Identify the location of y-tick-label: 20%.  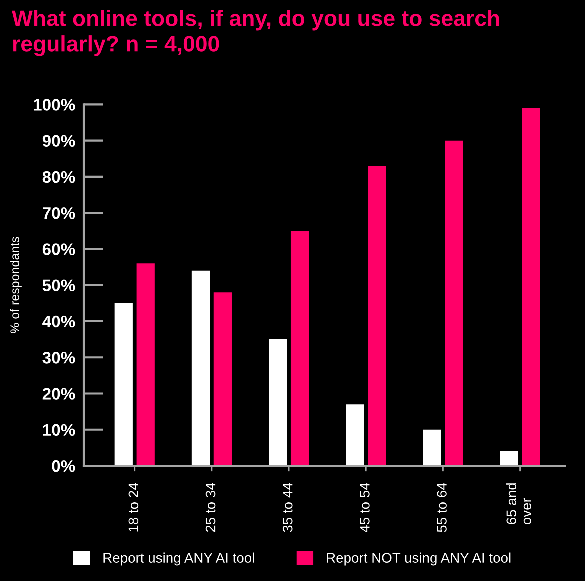
(59, 394).